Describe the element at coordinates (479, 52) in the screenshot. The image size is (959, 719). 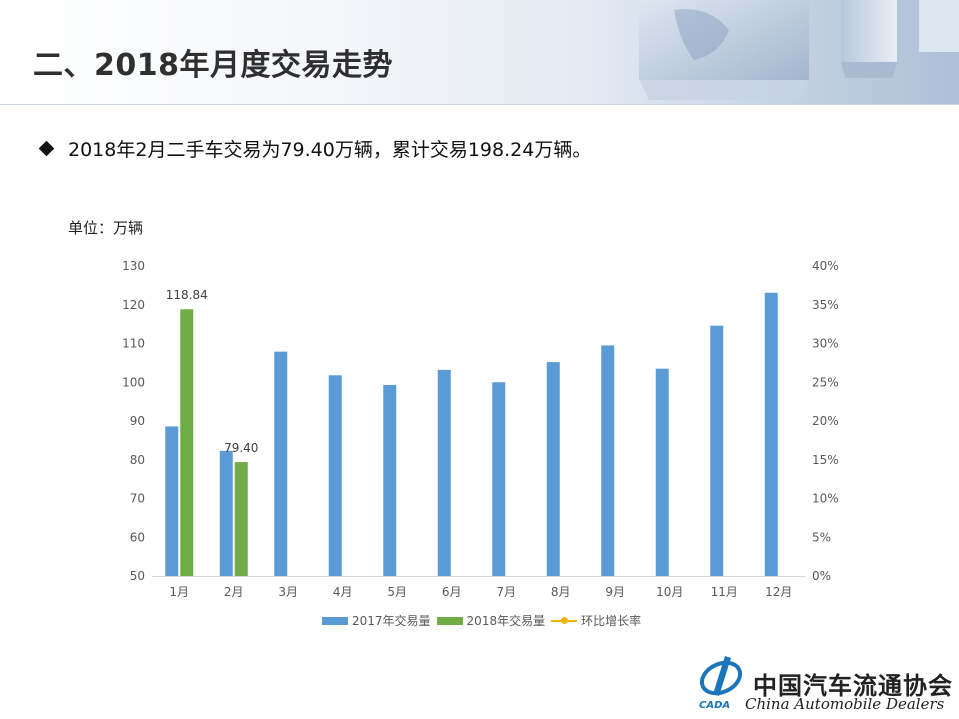
I see `slide-header: 二、2018年月度交易走势` at that location.